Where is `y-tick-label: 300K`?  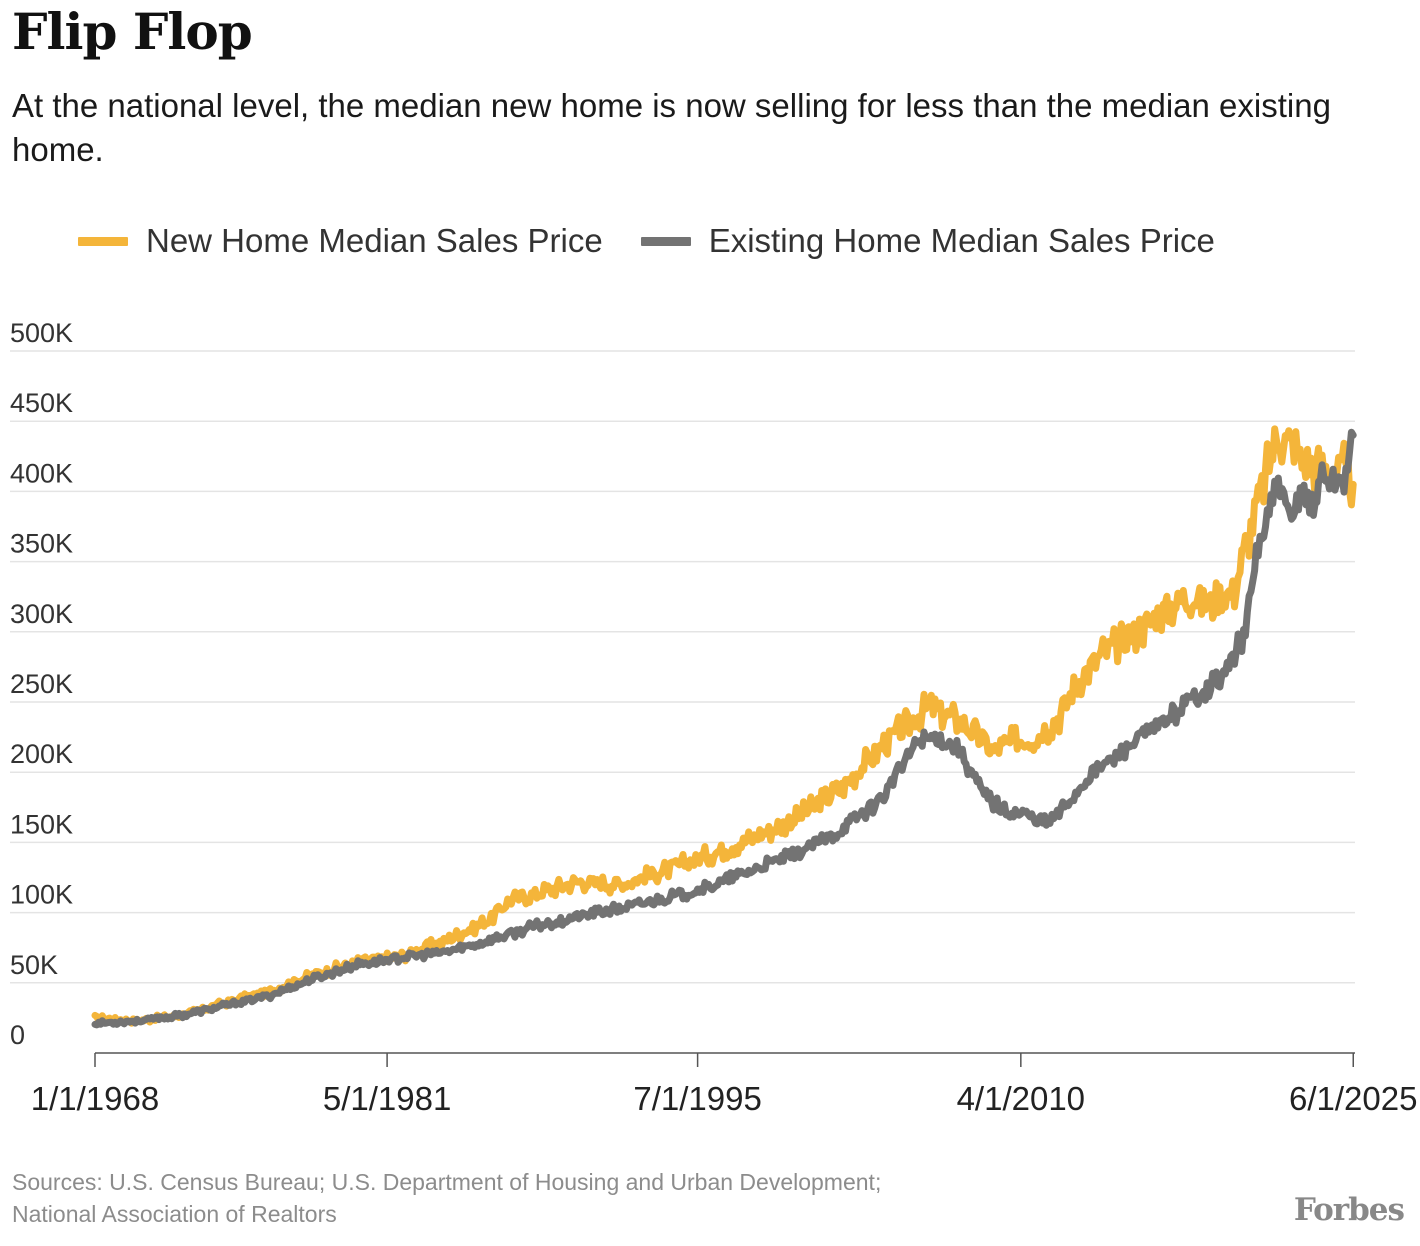 y-tick-label: 300K is located at coordinates (41, 614).